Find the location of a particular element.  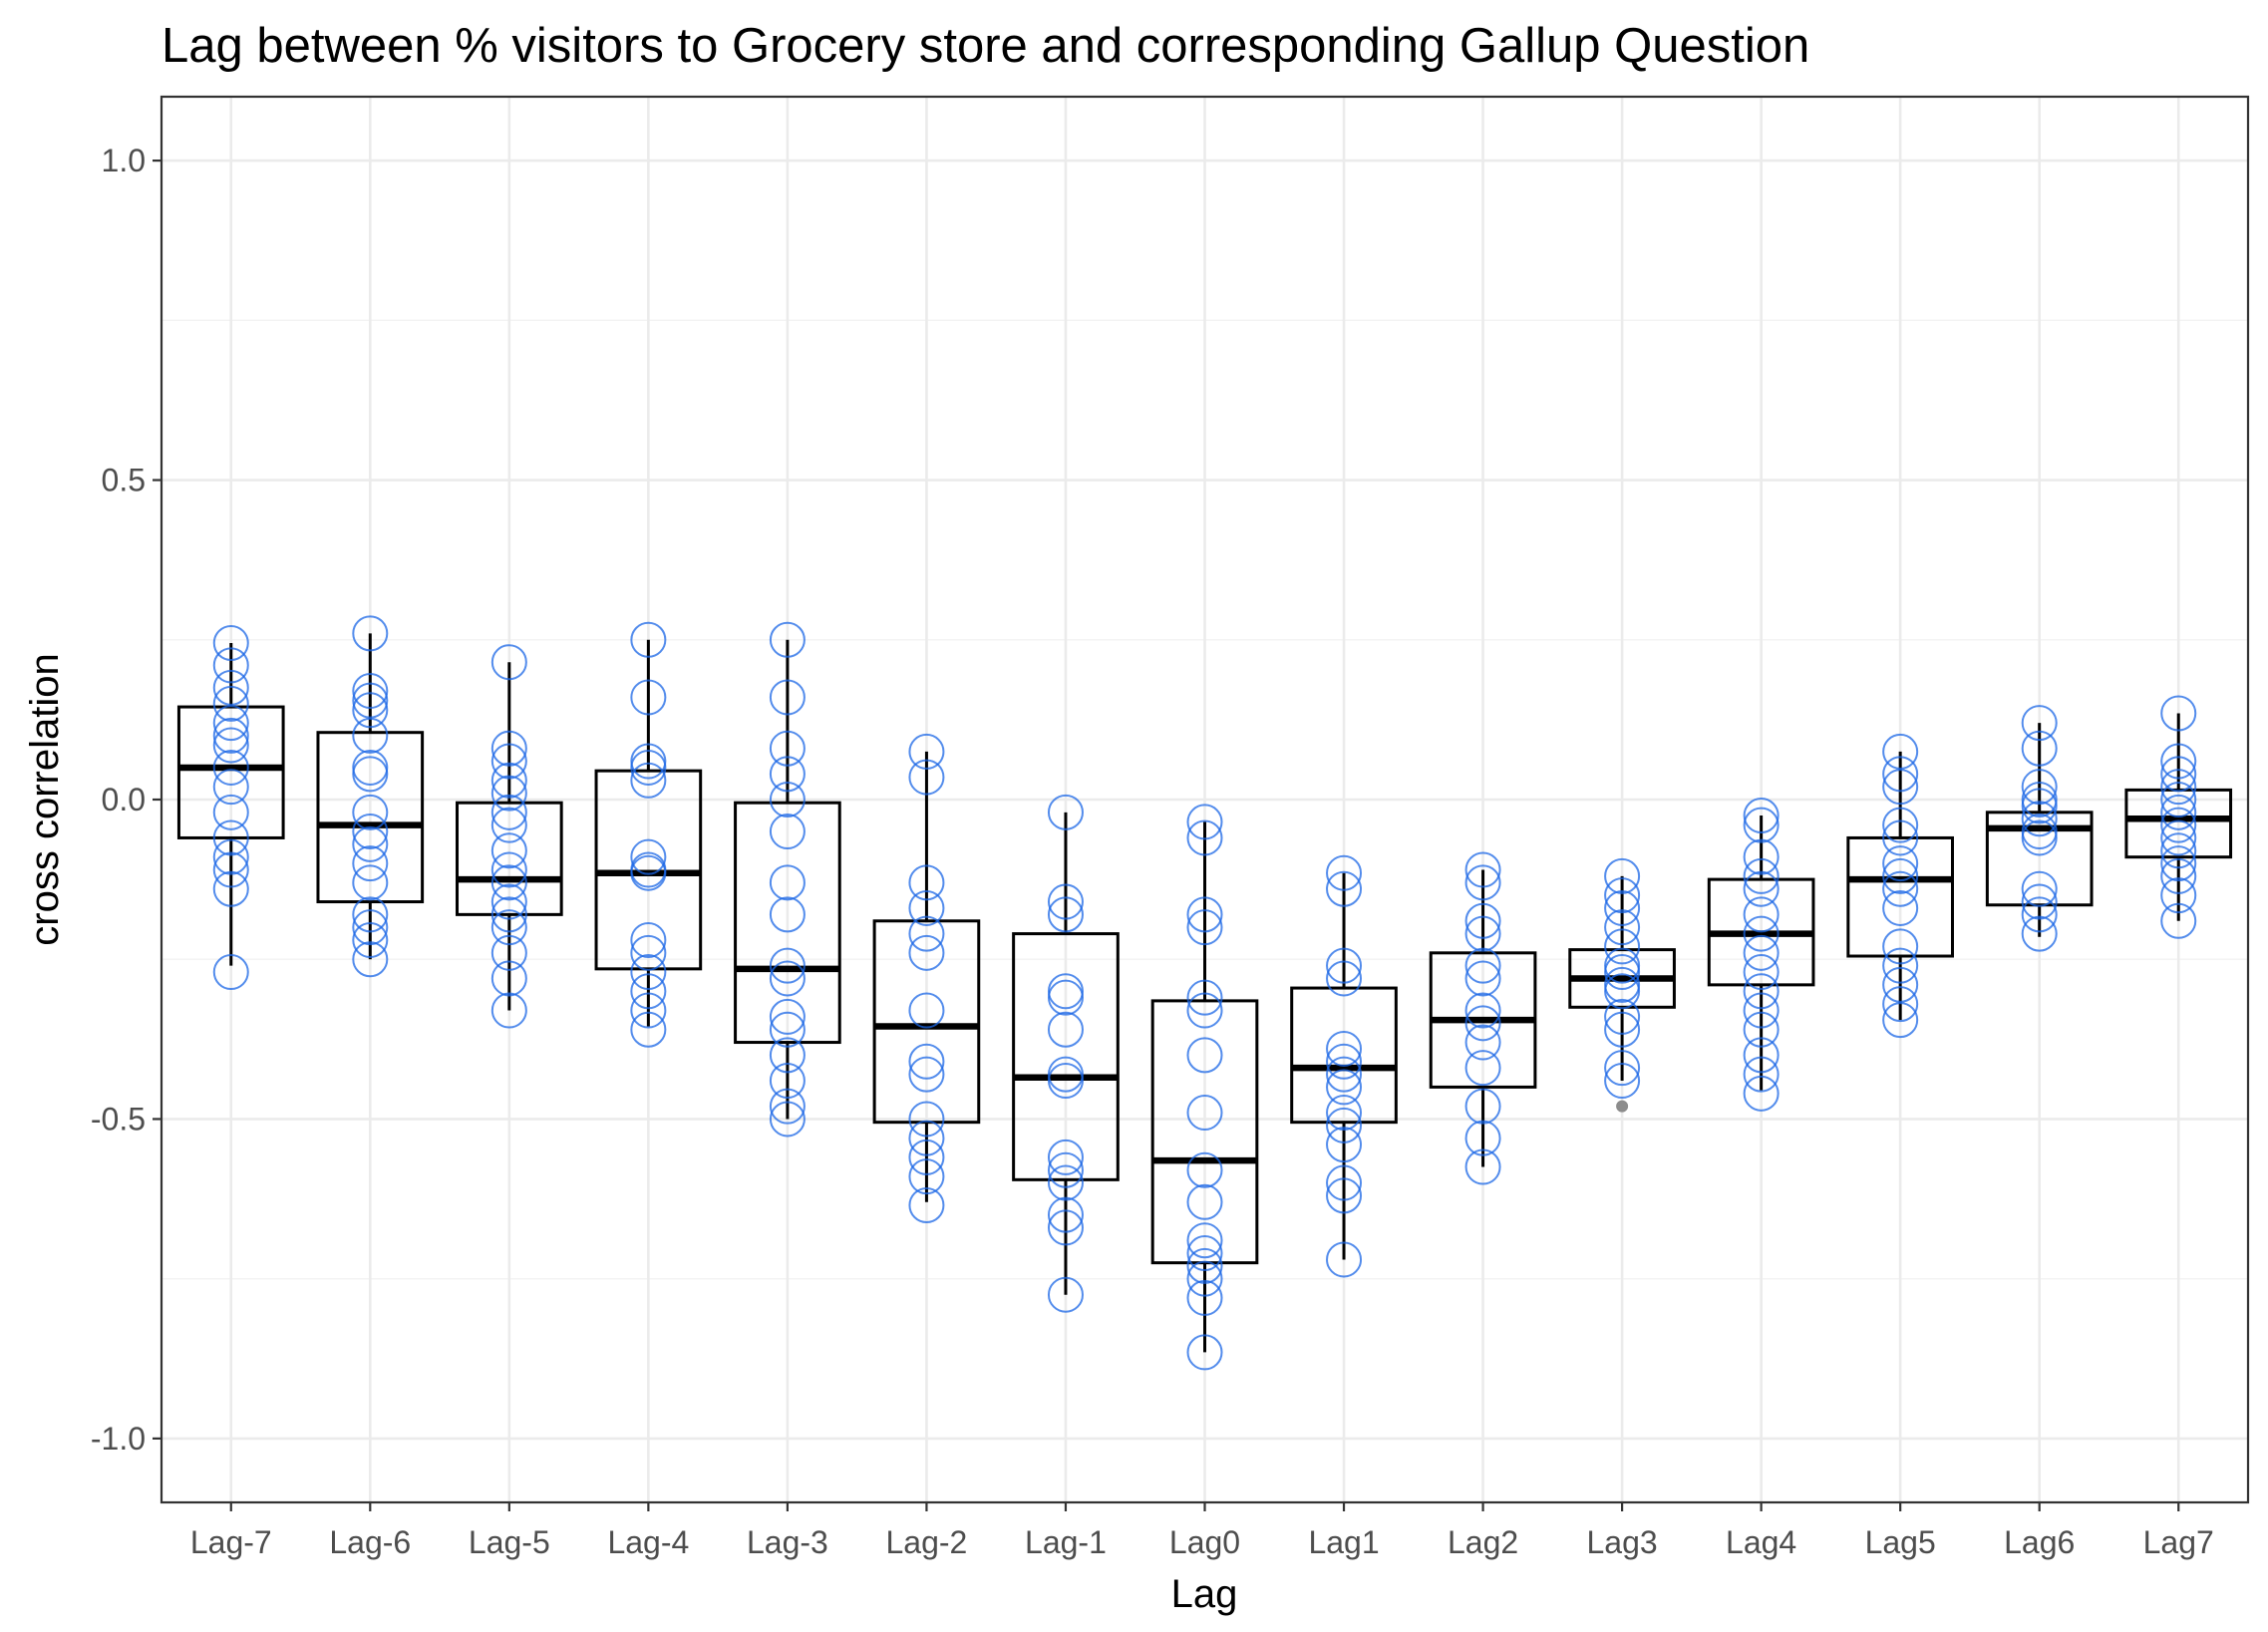

x-tick-label: Lag7 is located at coordinates (2178, 1542).